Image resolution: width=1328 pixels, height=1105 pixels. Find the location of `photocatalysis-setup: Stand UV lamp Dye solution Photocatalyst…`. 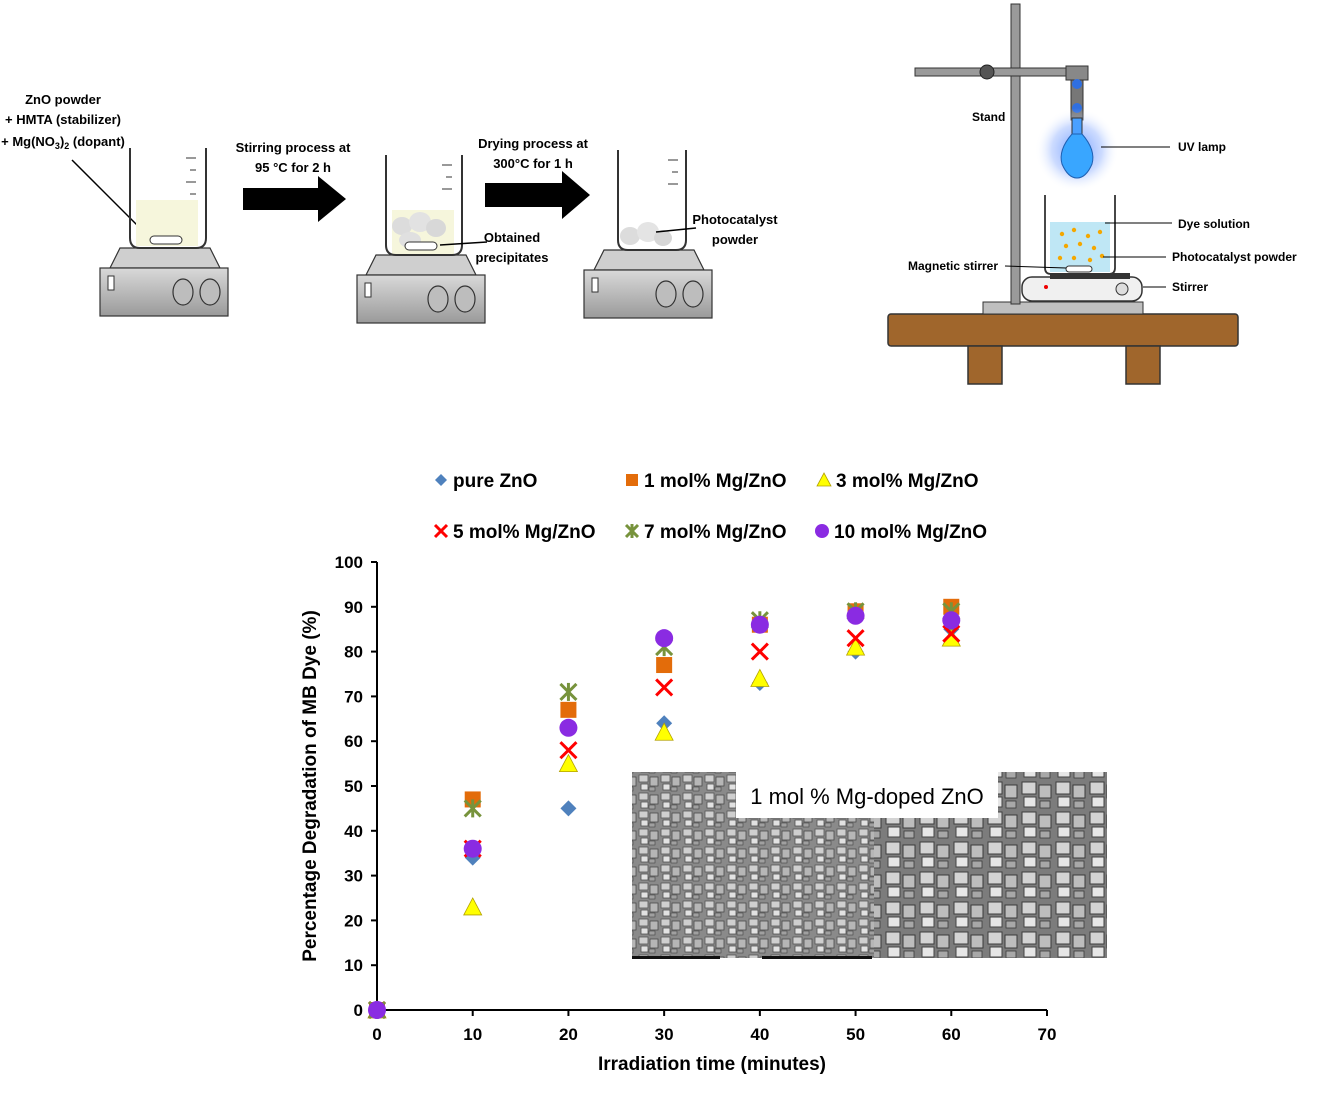

photocatalysis-setup: Stand UV lamp Dye solution Photocatalyst… is located at coordinates (1092, 194).